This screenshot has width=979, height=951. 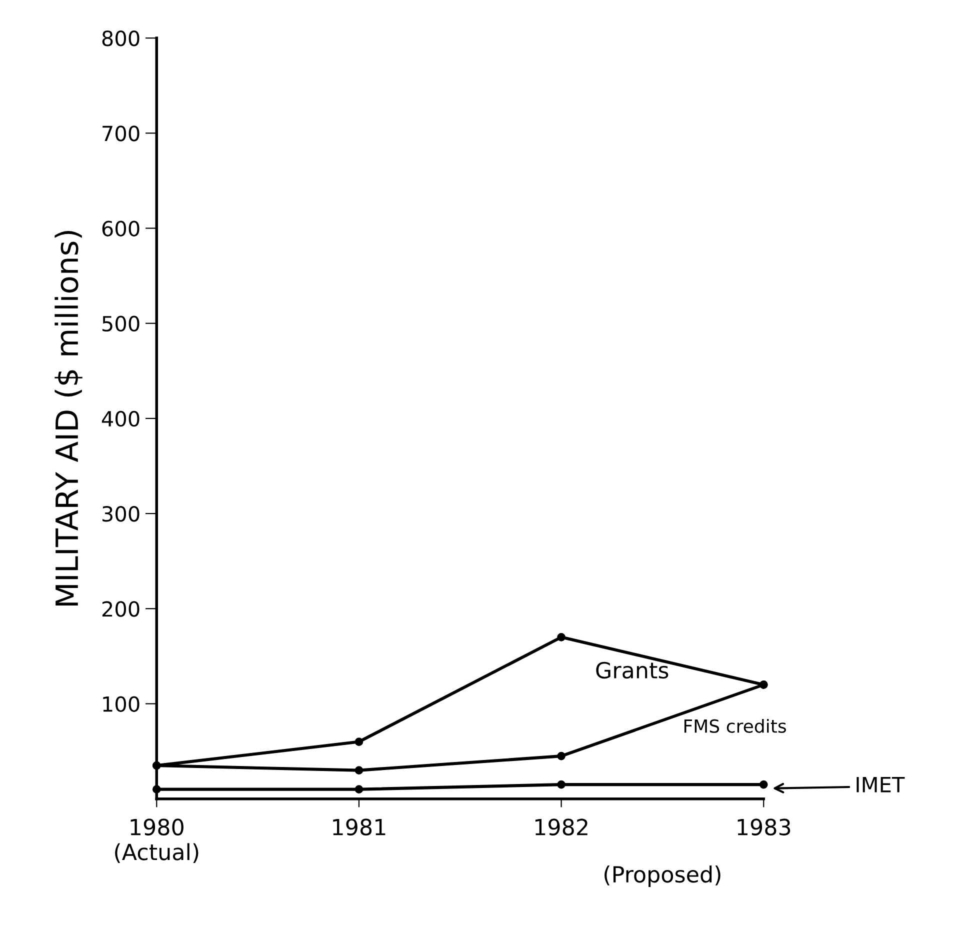 I want to click on text: (Proposed), so click(x=662, y=877).